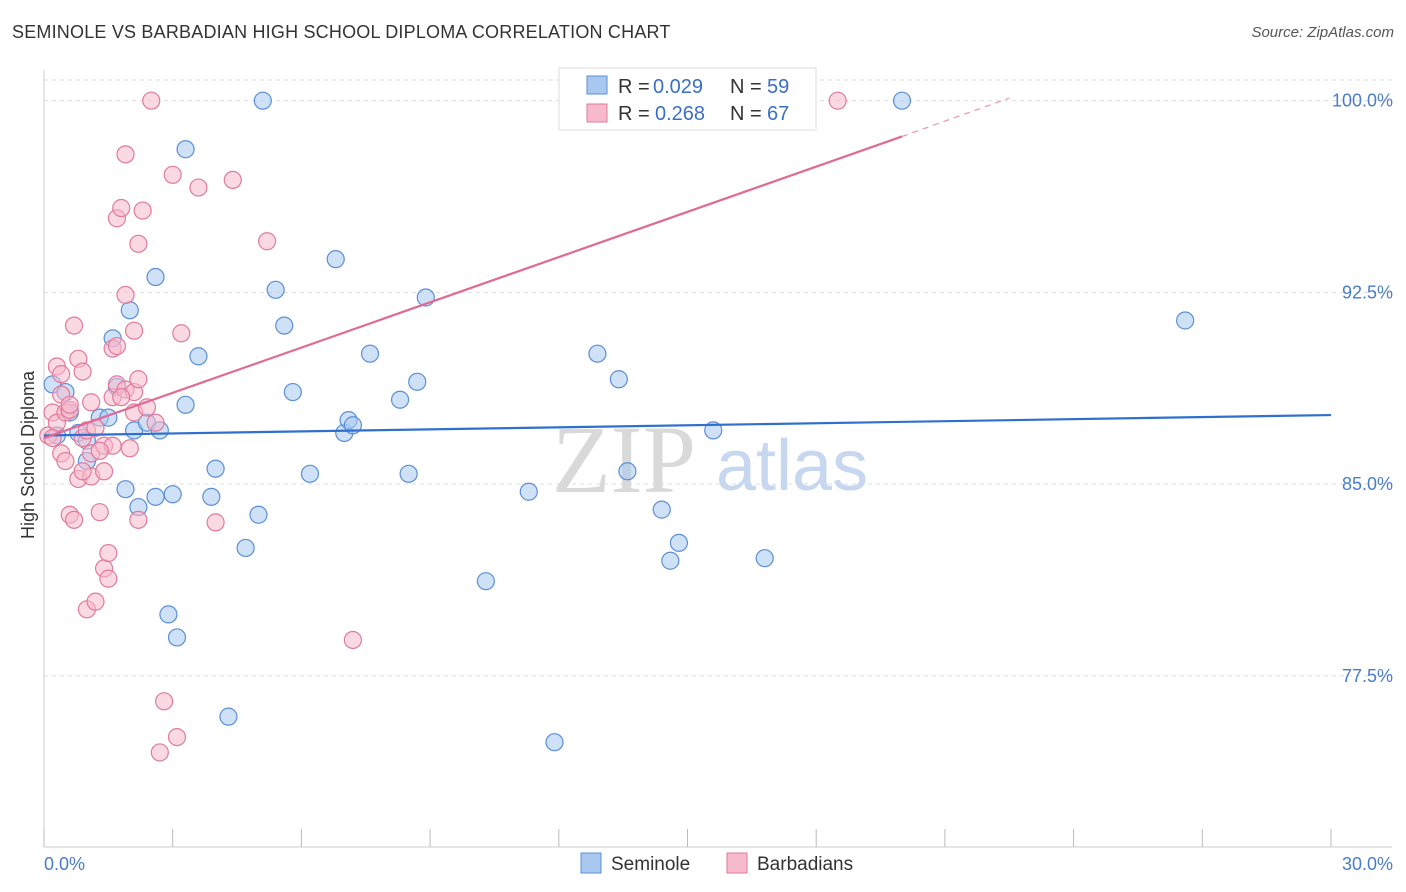 The image size is (1406, 892). Describe the element at coordinates (597, 85) in the screenshot. I see `legend-swatch-seminole` at that location.